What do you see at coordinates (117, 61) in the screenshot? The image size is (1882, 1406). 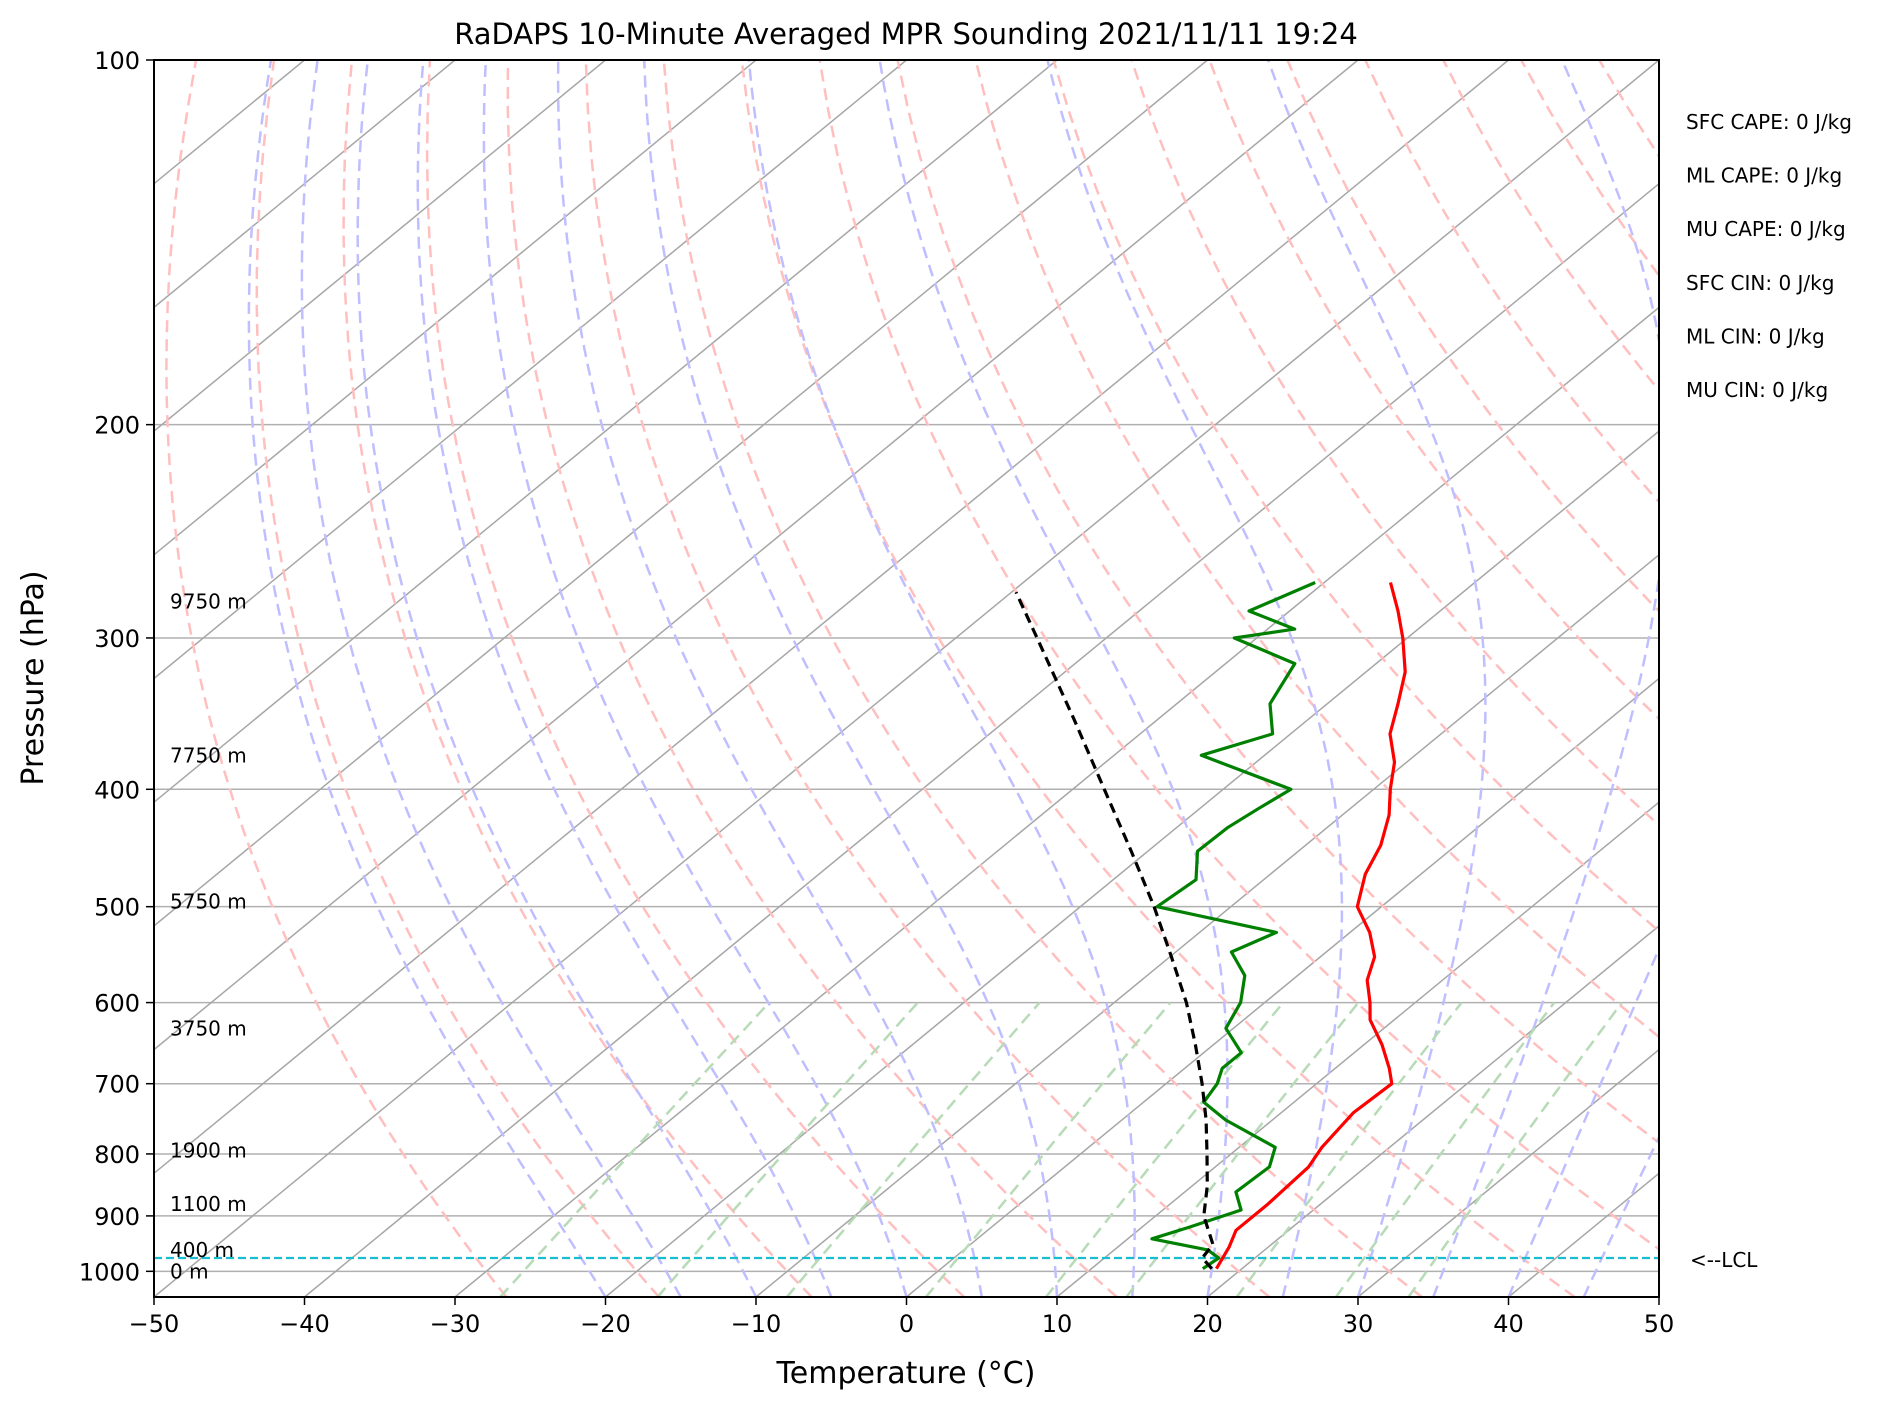 I see `y-tick-label: 100` at bounding box center [117, 61].